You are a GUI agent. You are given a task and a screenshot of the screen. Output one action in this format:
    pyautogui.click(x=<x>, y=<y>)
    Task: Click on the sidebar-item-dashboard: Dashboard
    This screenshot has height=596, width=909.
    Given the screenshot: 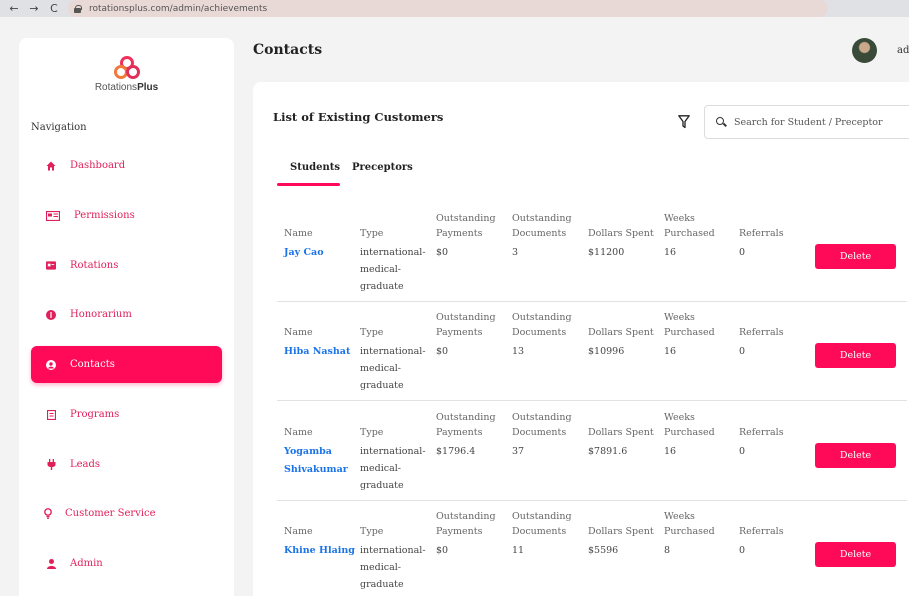 What is the action you would take?
    pyautogui.click(x=126, y=165)
    